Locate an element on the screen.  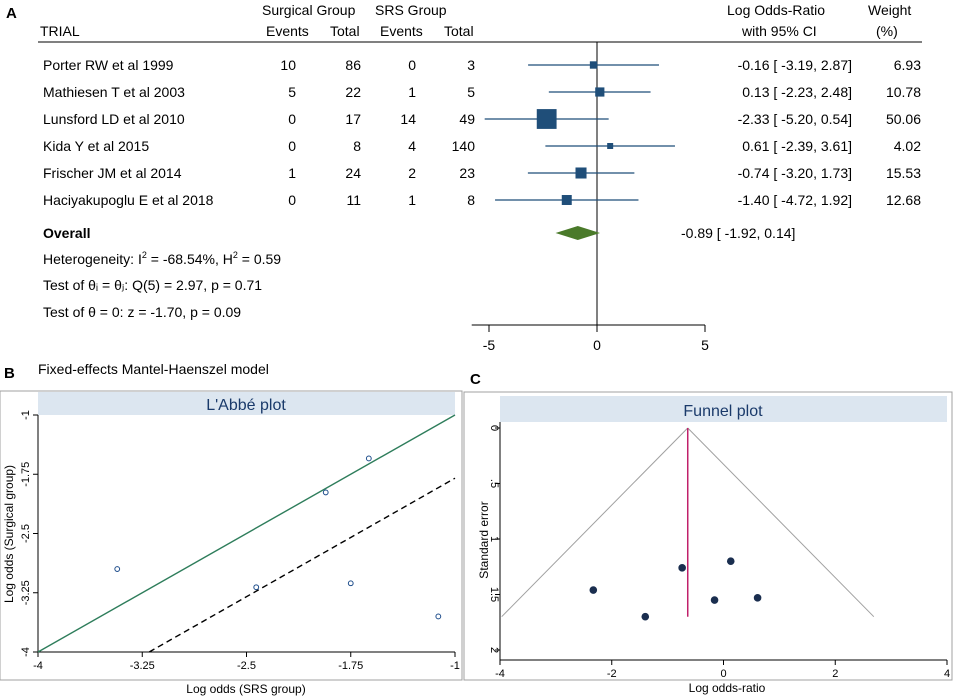
labbe-y-tick-label: -1.75 is located at coordinates (26, 474).